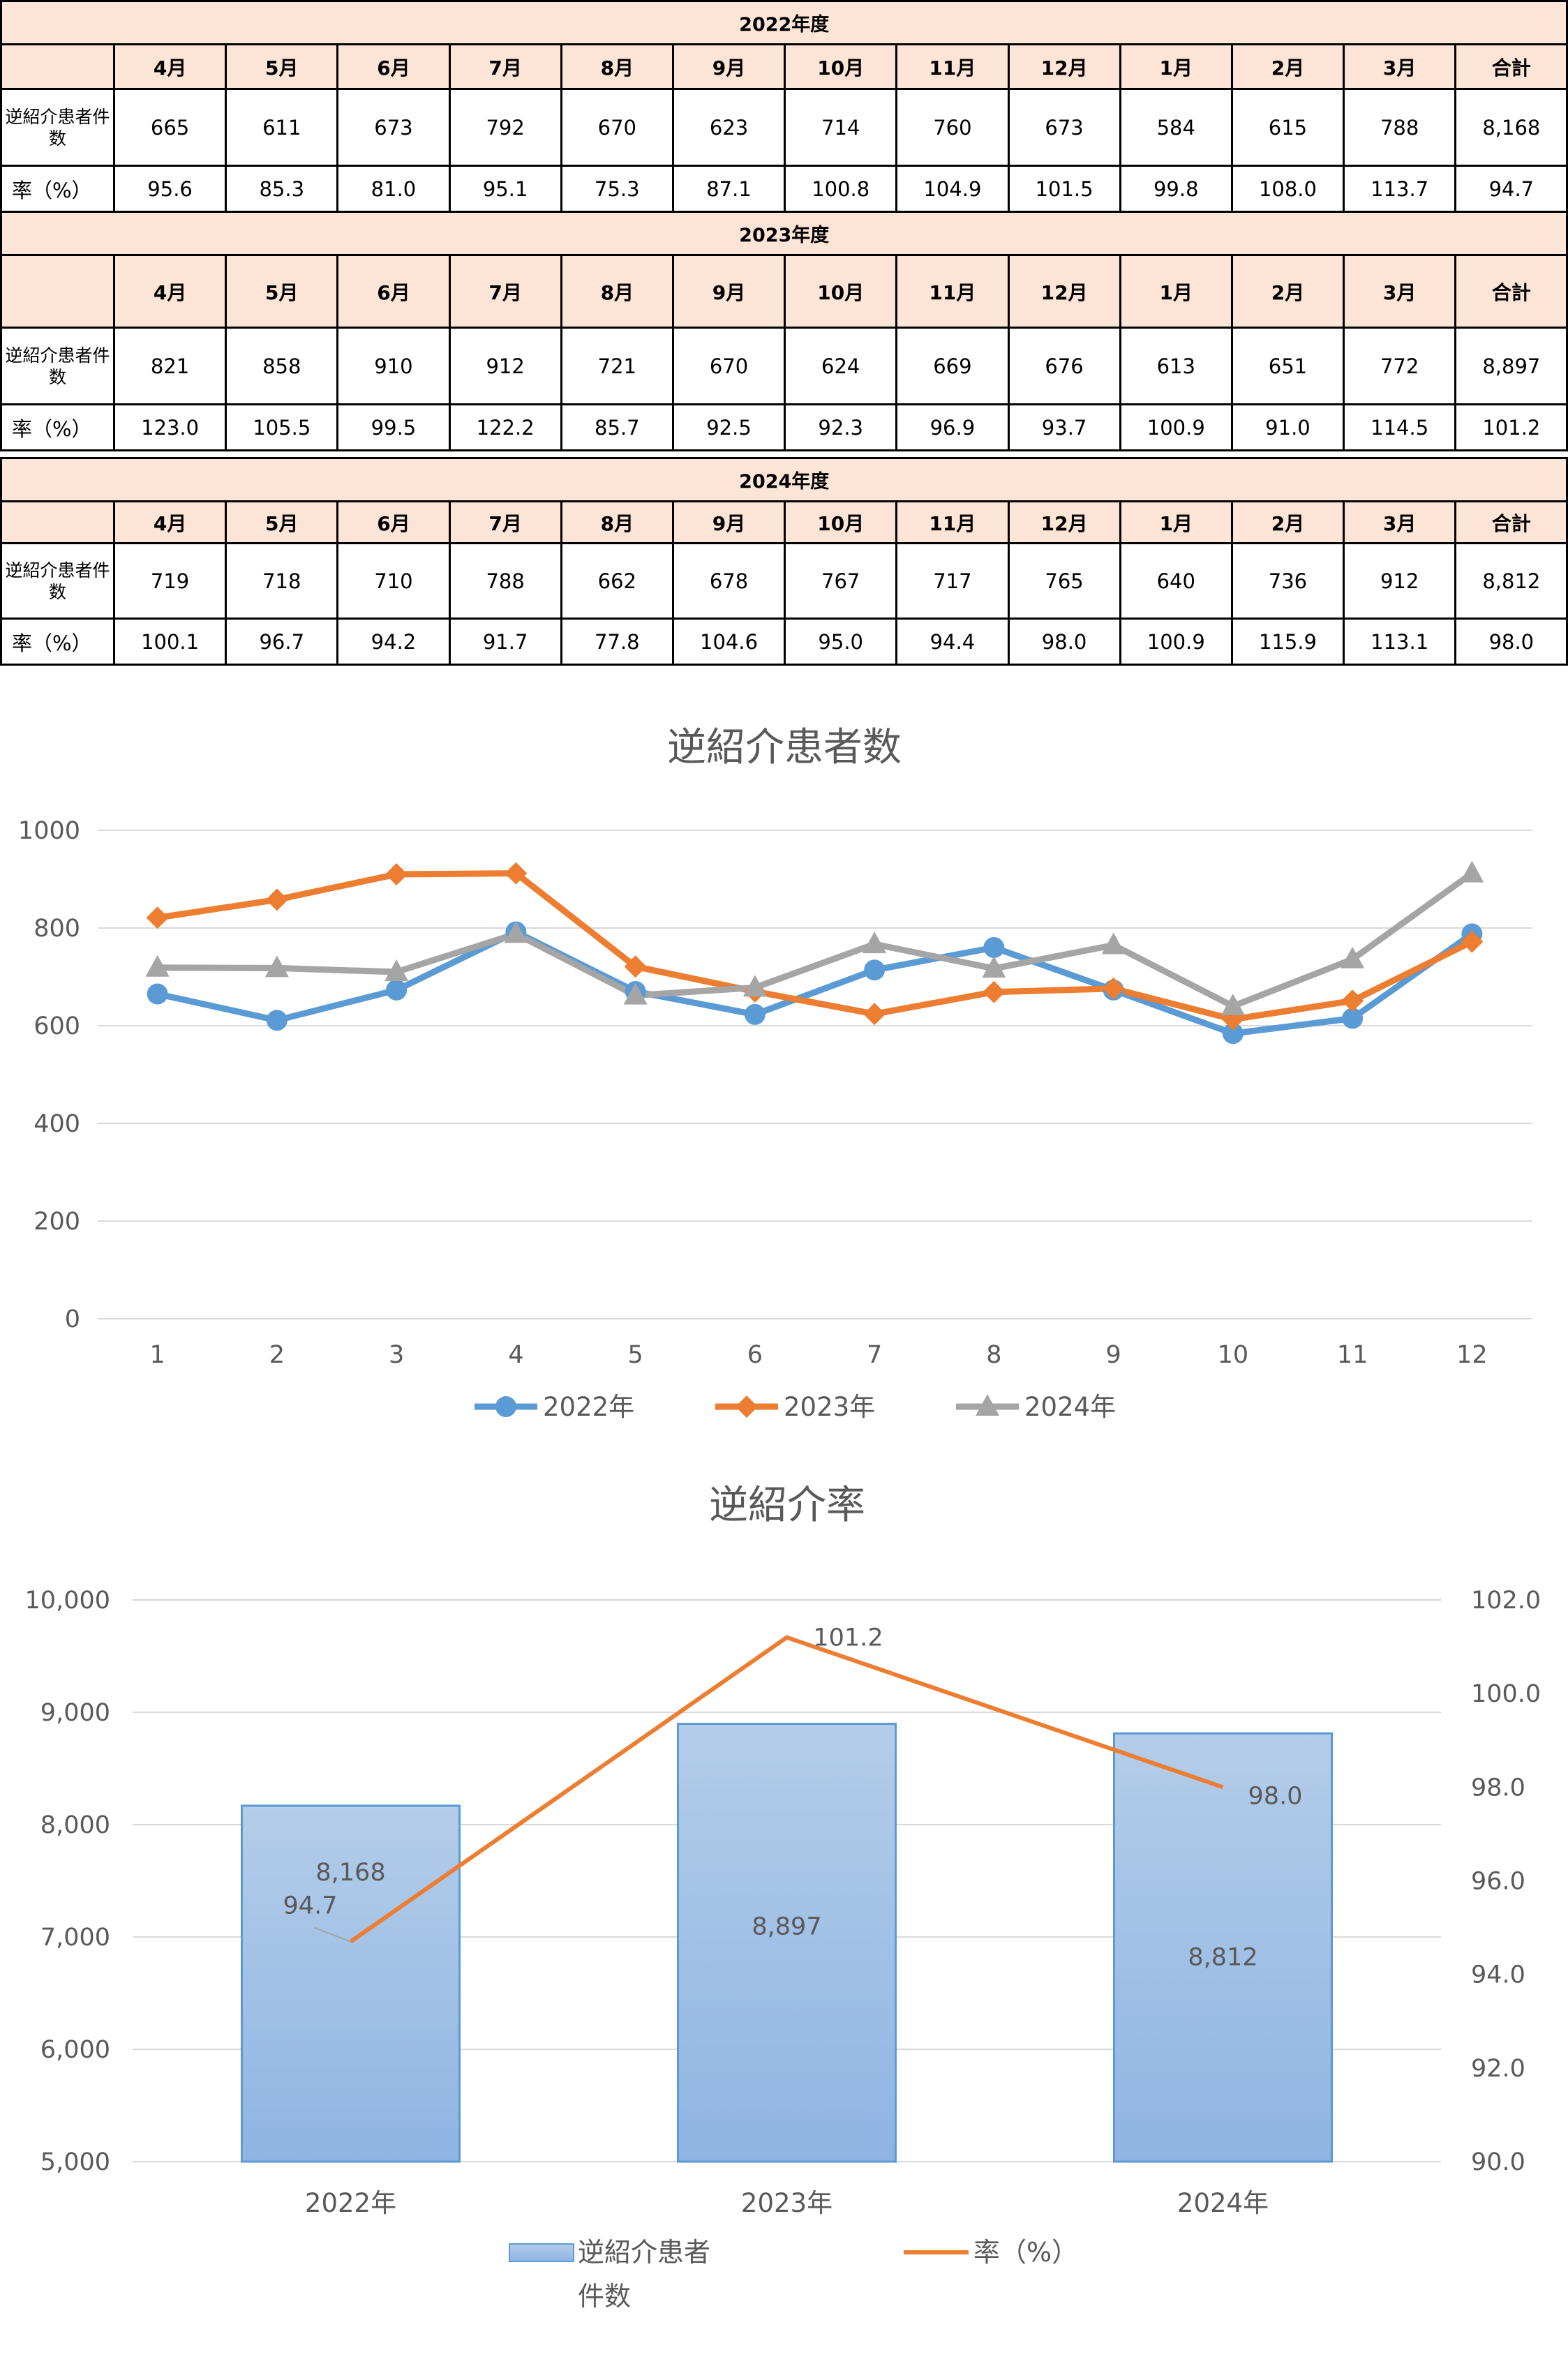  Describe the element at coordinates (169, 189) in the screenshot. I see `rate-cell: 95.6` at that location.